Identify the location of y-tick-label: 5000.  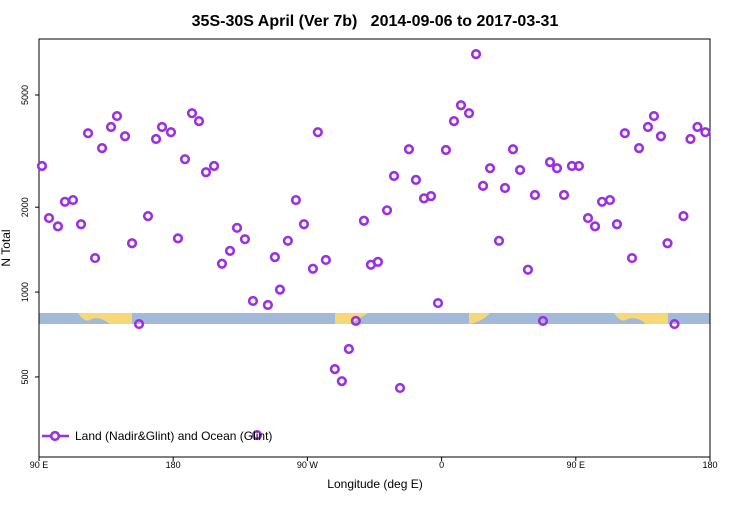
(25, 95).